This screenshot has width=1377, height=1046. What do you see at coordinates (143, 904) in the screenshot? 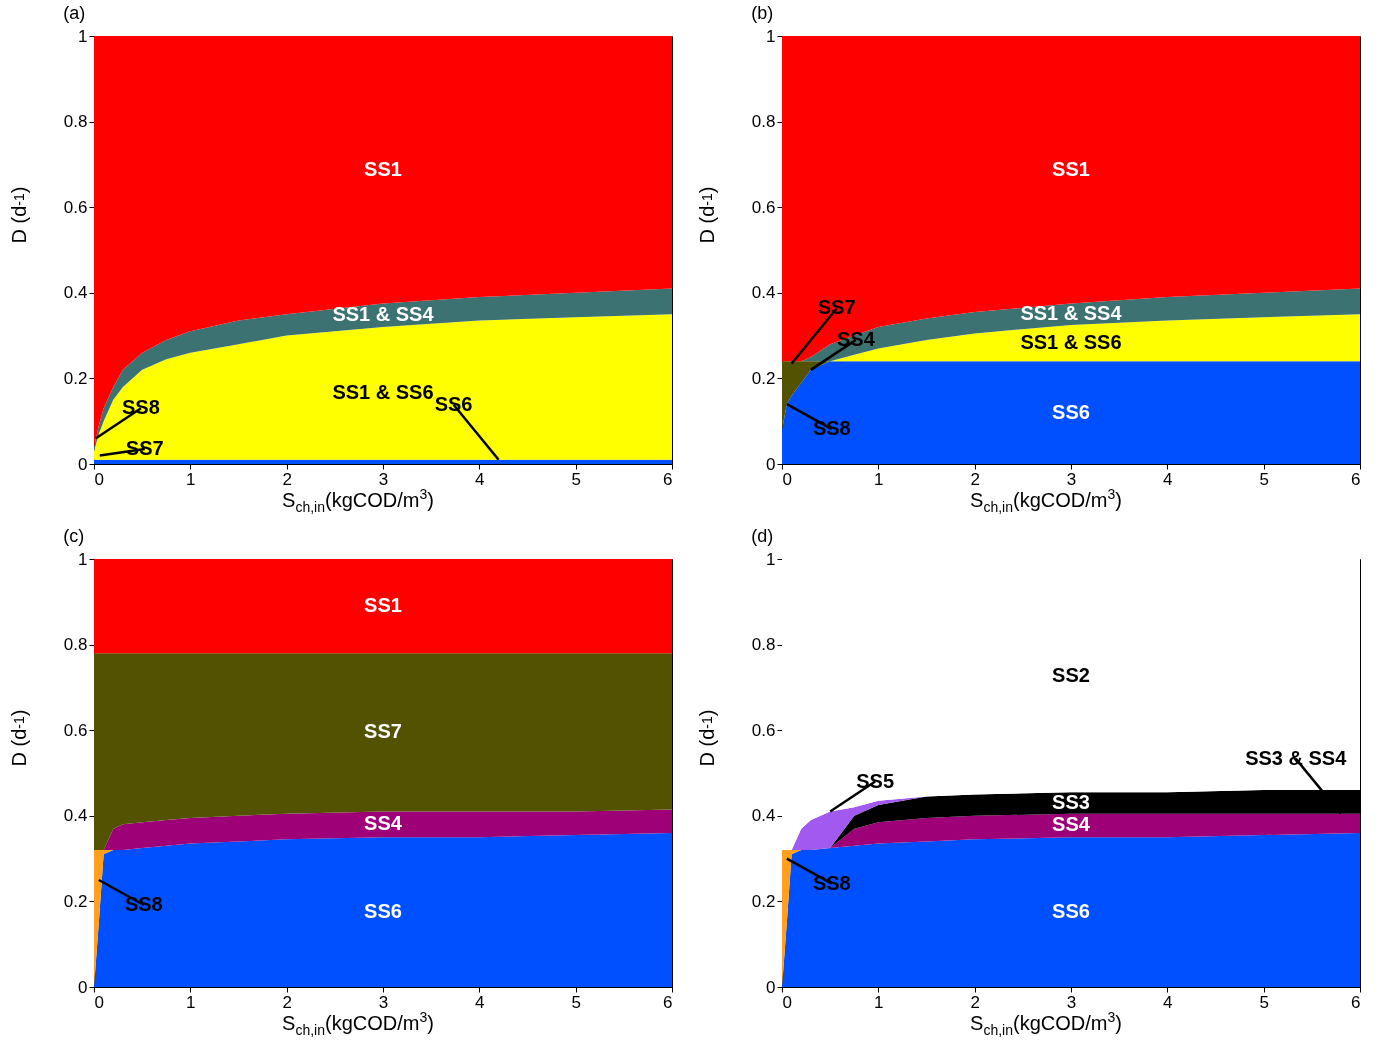
I see `annotation: SS8` at bounding box center [143, 904].